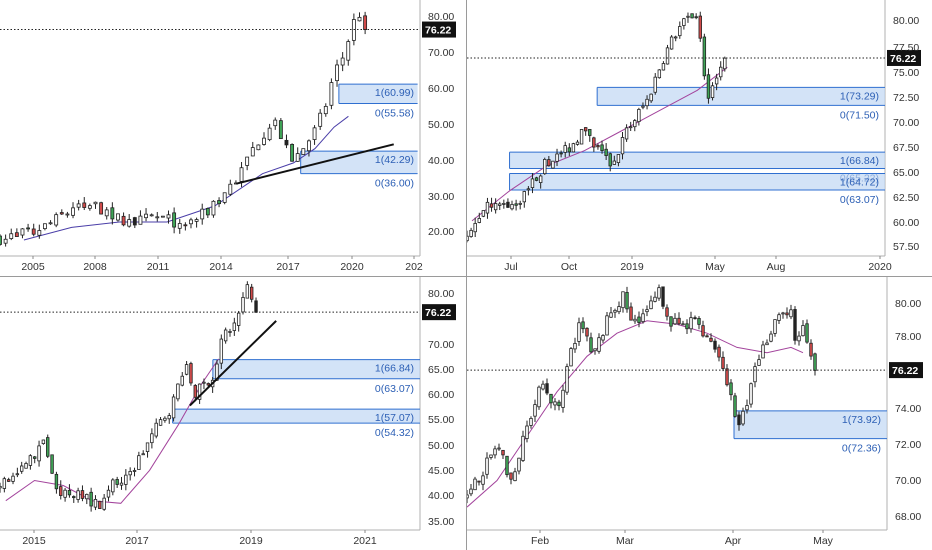 The width and height of the screenshot is (932, 550). I want to click on trendline, so click(233, 363).